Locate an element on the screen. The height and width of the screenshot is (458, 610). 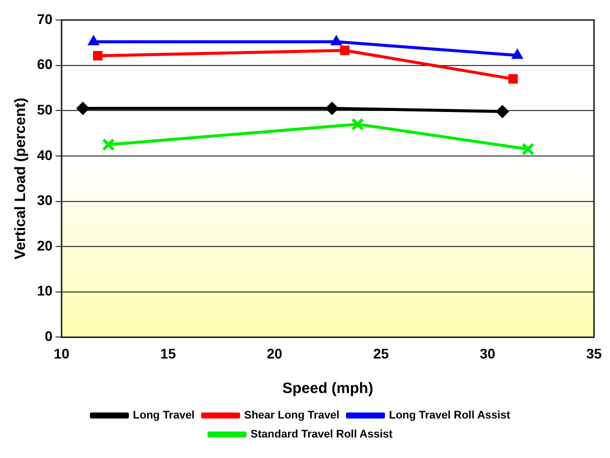
y-tick-label: 50 is located at coordinates (44, 109).